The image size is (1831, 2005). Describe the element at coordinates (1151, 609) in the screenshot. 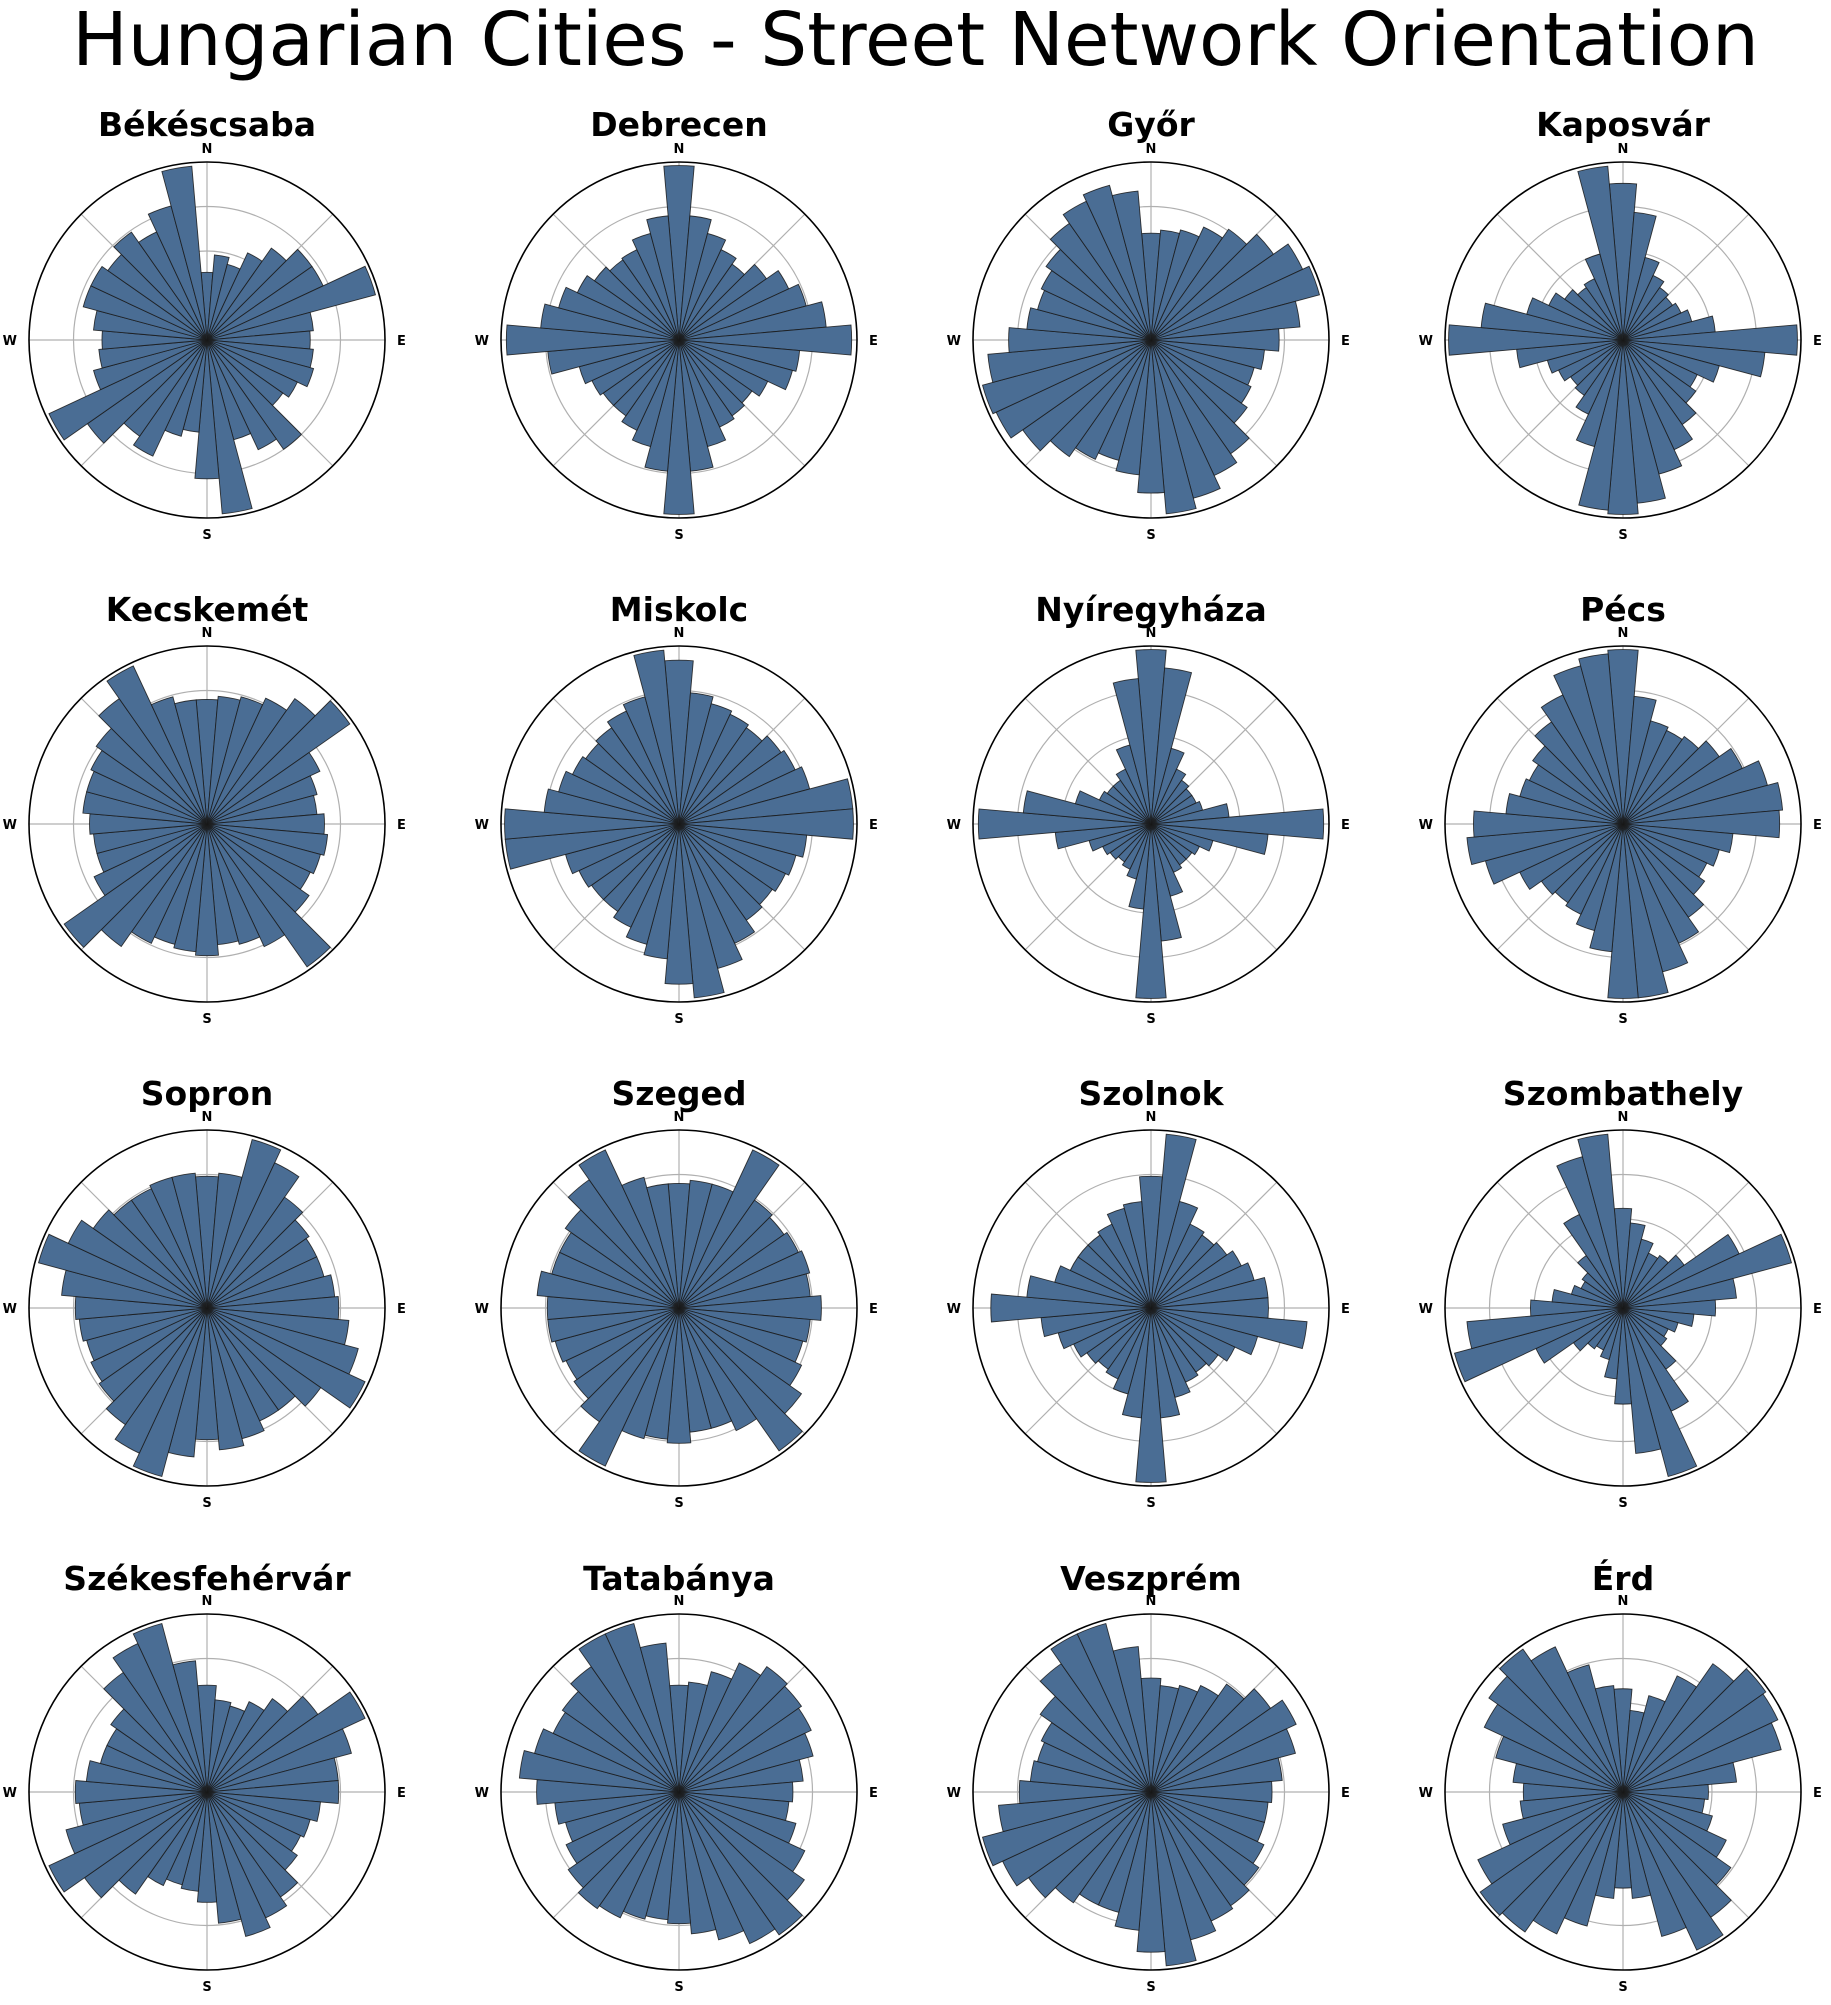

I see `chart-title: Nyíregyháza` at that location.